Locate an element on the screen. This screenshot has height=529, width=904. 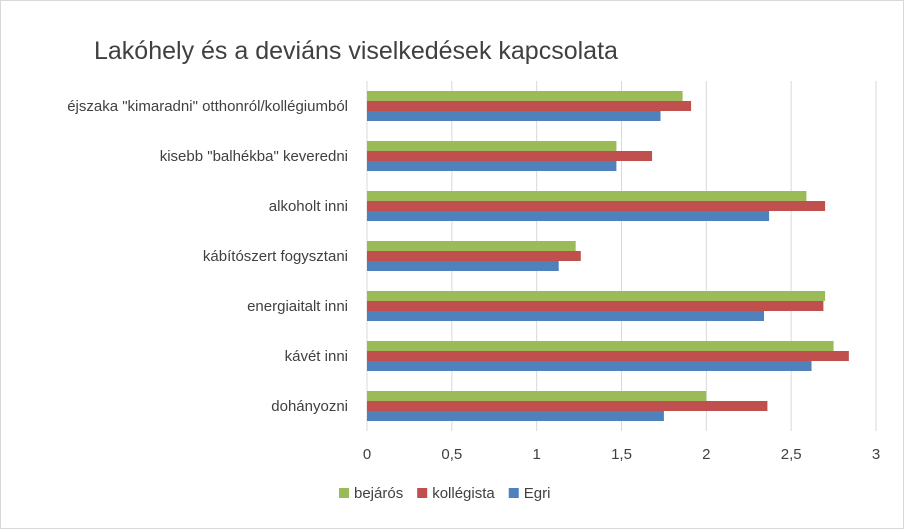
x-tick-label: 0 is located at coordinates (367, 454).